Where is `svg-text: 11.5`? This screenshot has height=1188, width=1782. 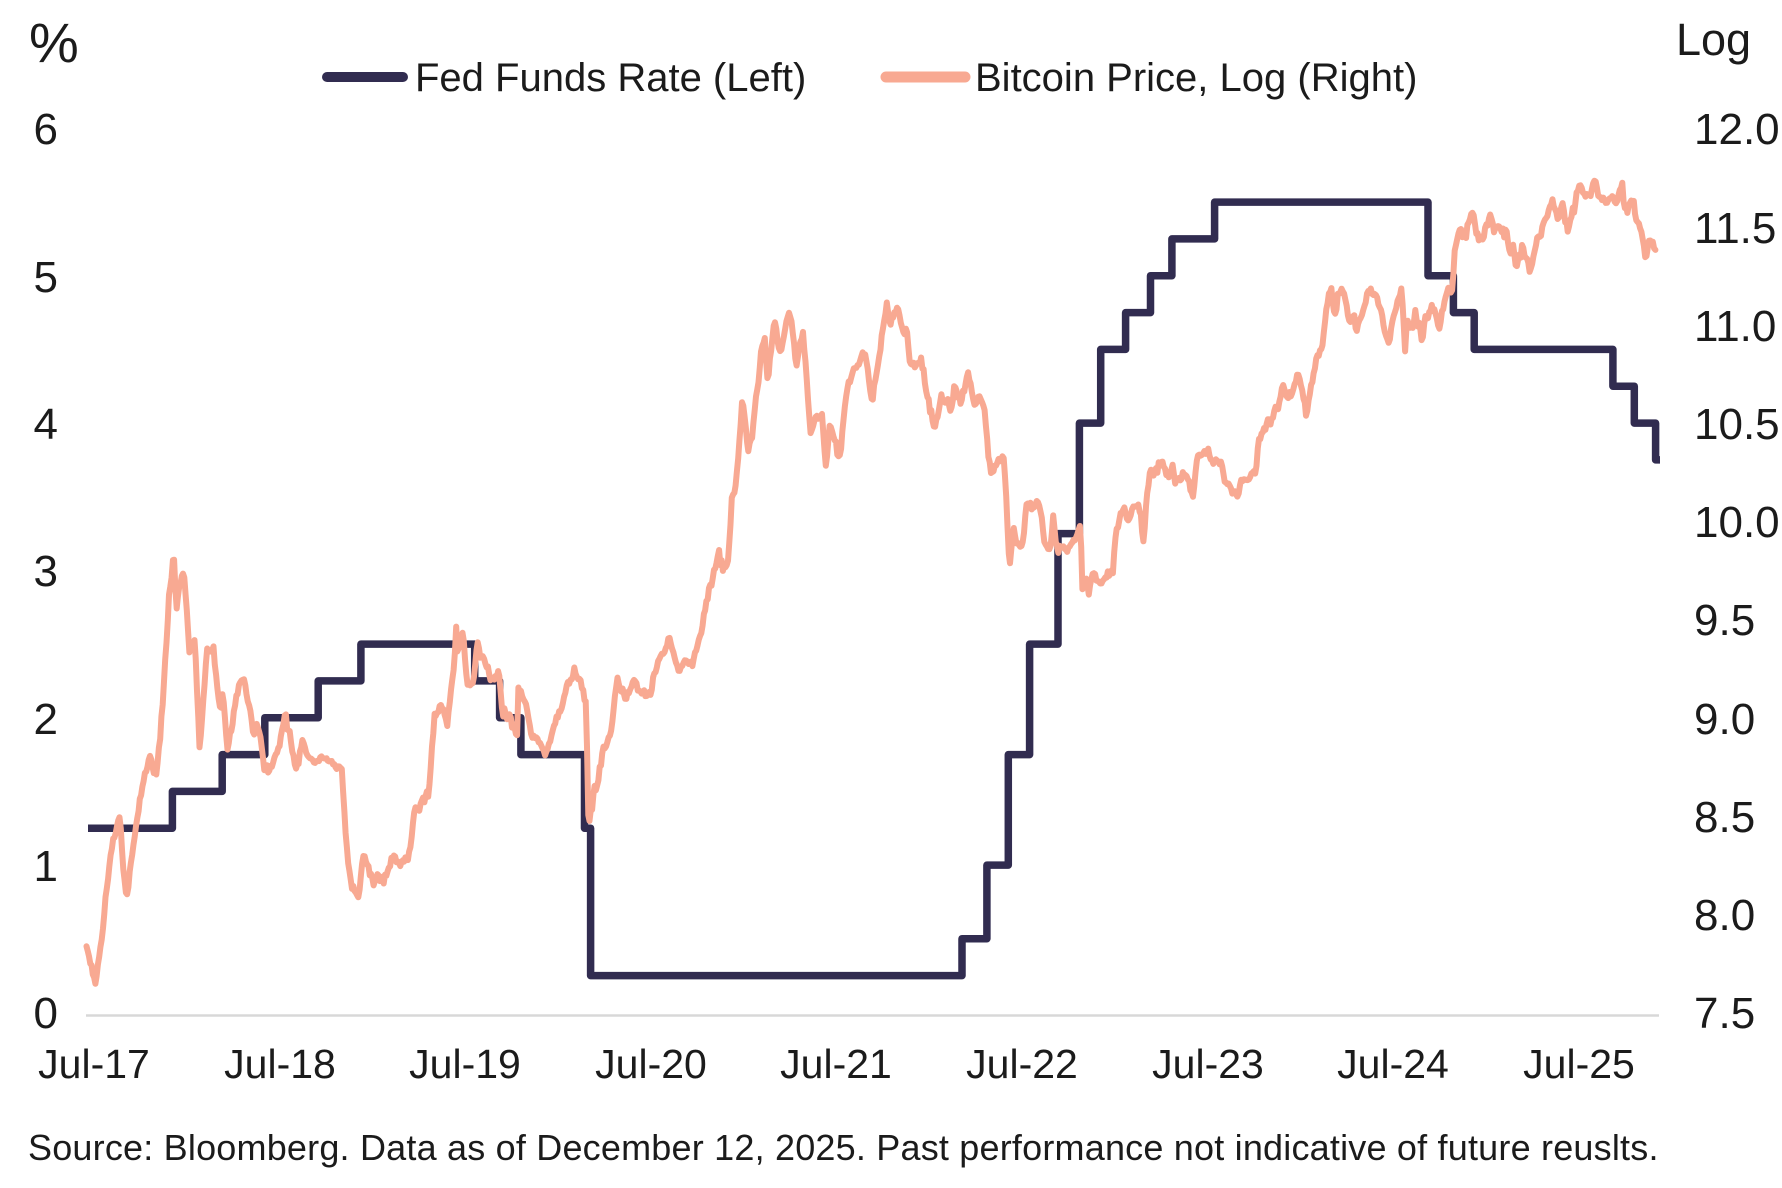
svg-text: 11.5 is located at coordinates (1735, 228).